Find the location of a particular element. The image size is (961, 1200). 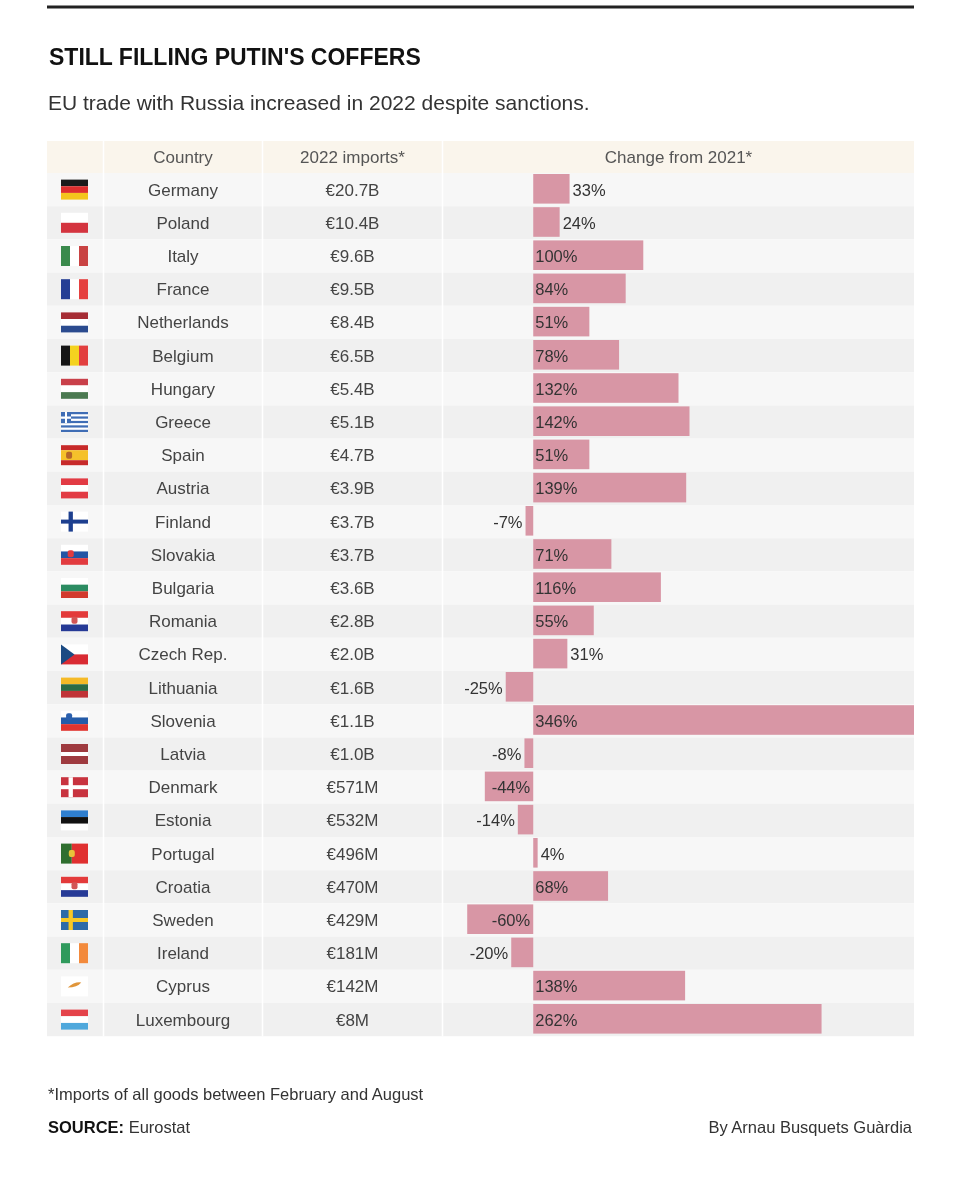

data-label: 78% is located at coordinates (552, 355).